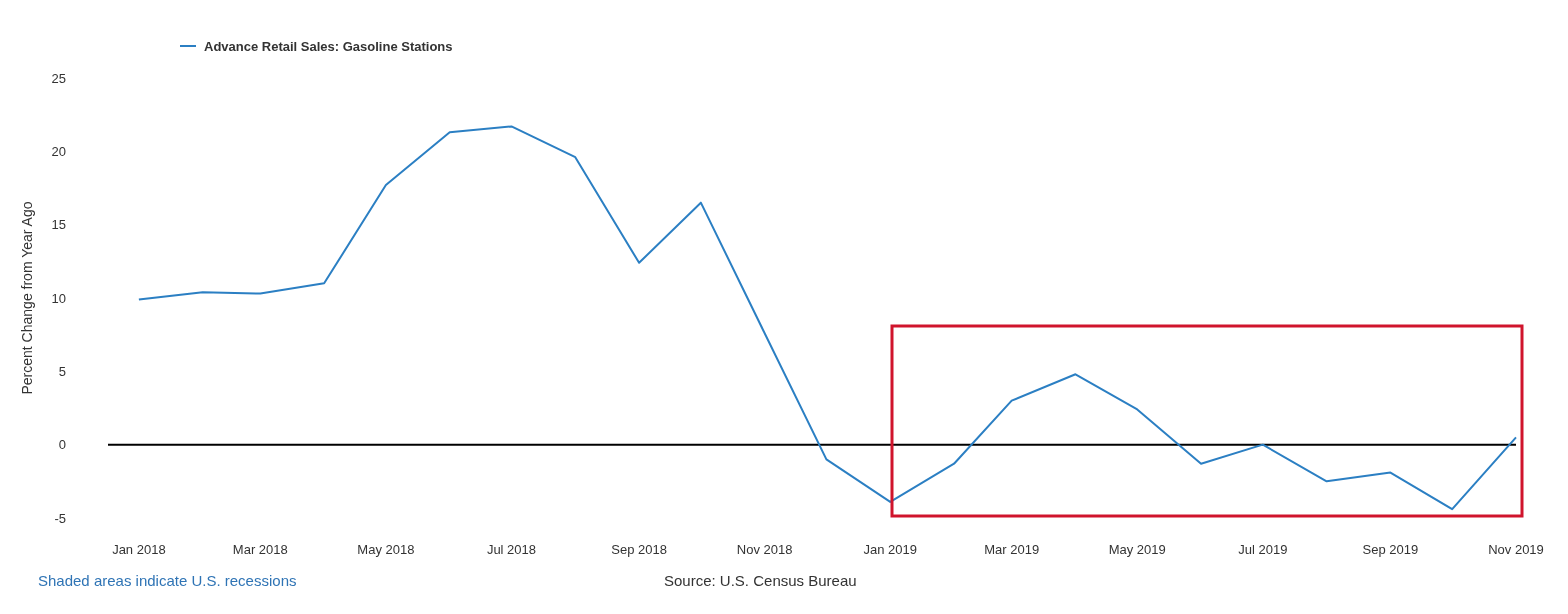  Describe the element at coordinates (511, 549) in the screenshot. I see `x-tick-label: Jul 2018` at that location.